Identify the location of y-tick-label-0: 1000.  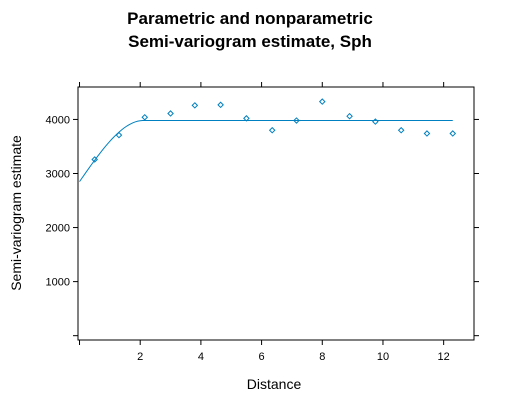
(58, 283).